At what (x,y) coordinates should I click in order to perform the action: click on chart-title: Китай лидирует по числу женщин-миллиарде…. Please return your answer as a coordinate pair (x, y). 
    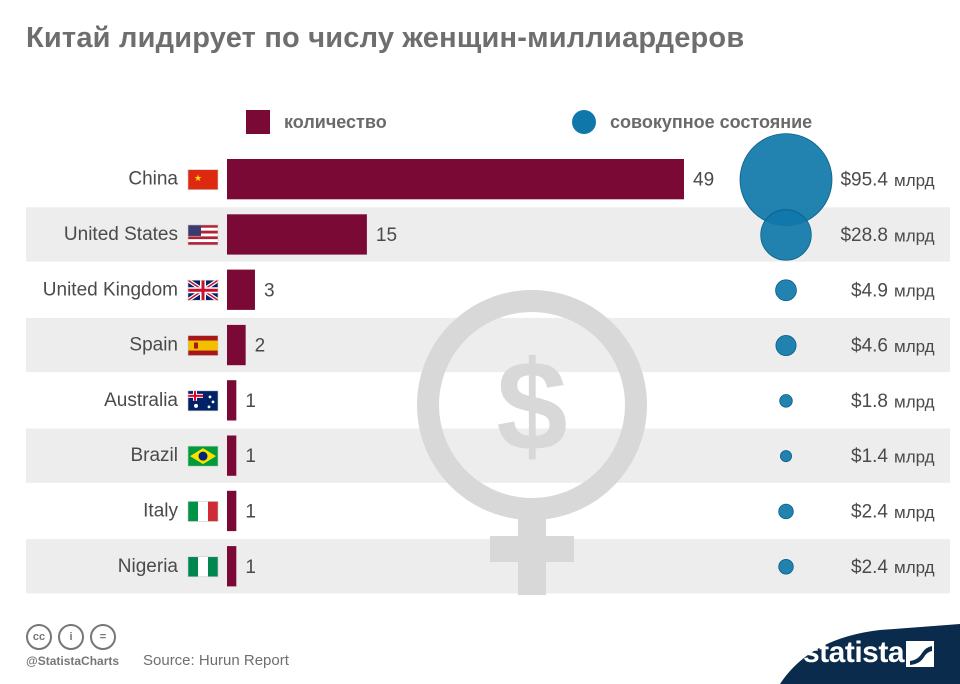
    Looking at the image, I should click on (385, 38).